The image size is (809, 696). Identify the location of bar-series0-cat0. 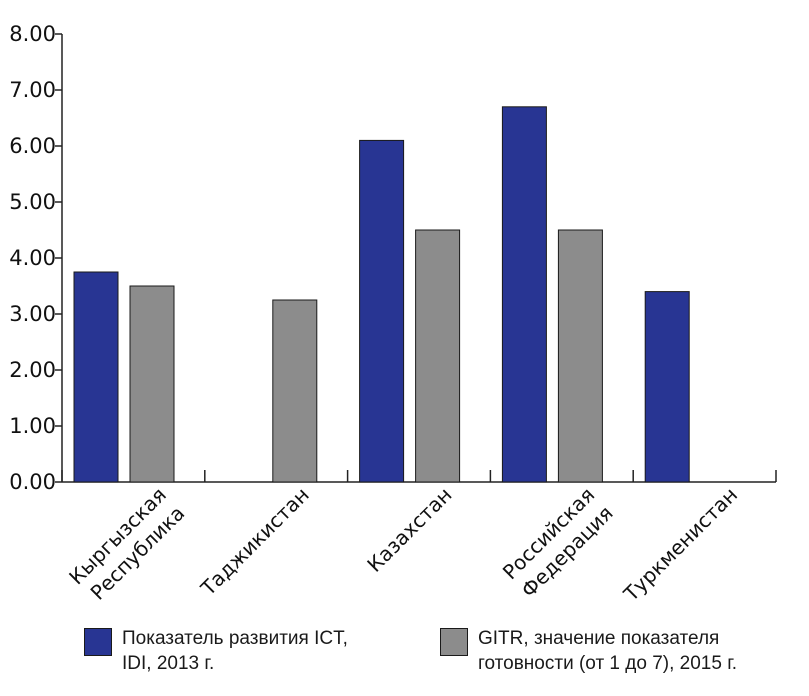
(96, 377).